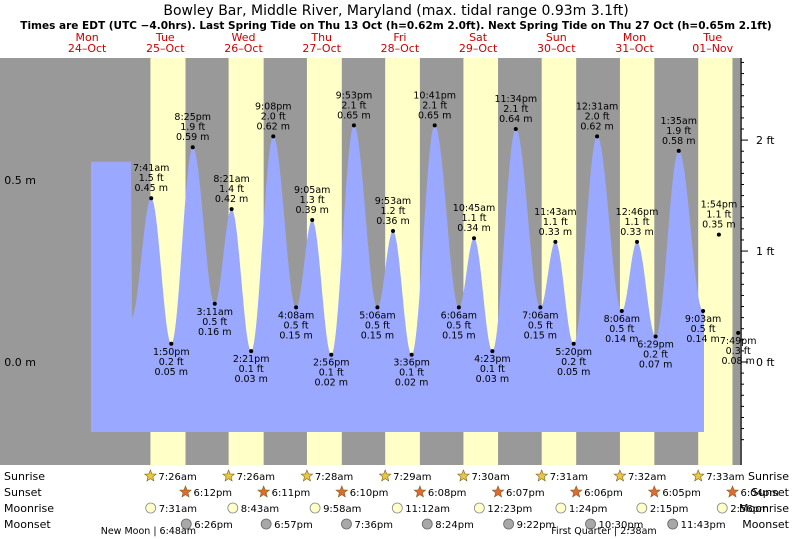 This screenshot has width=793, height=539. I want to click on sunset-time: 6:10pm, so click(369, 493).